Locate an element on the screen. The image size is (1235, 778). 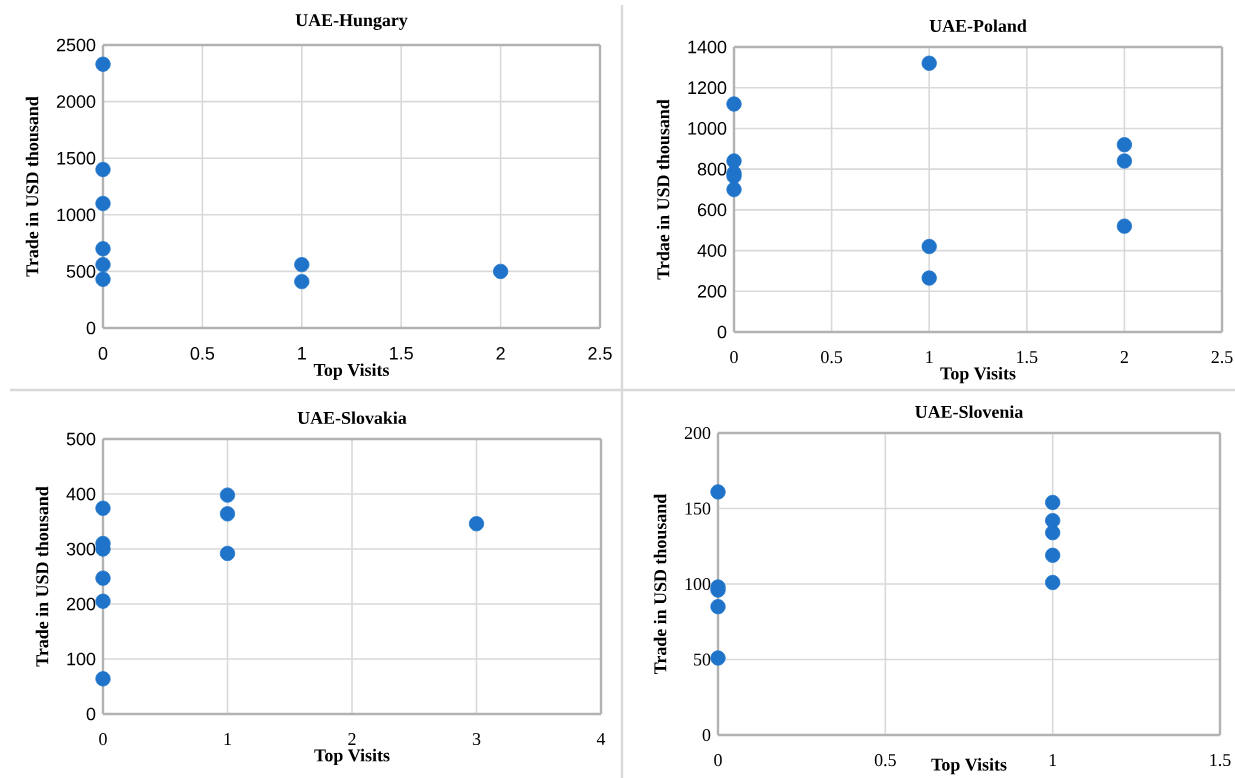
y-tick-label: 1500 is located at coordinates (76, 158).